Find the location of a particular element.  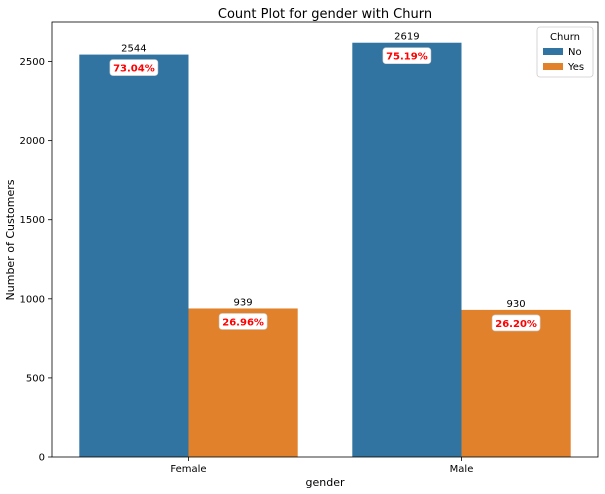

percent-label: 26.96% is located at coordinates (243, 322).